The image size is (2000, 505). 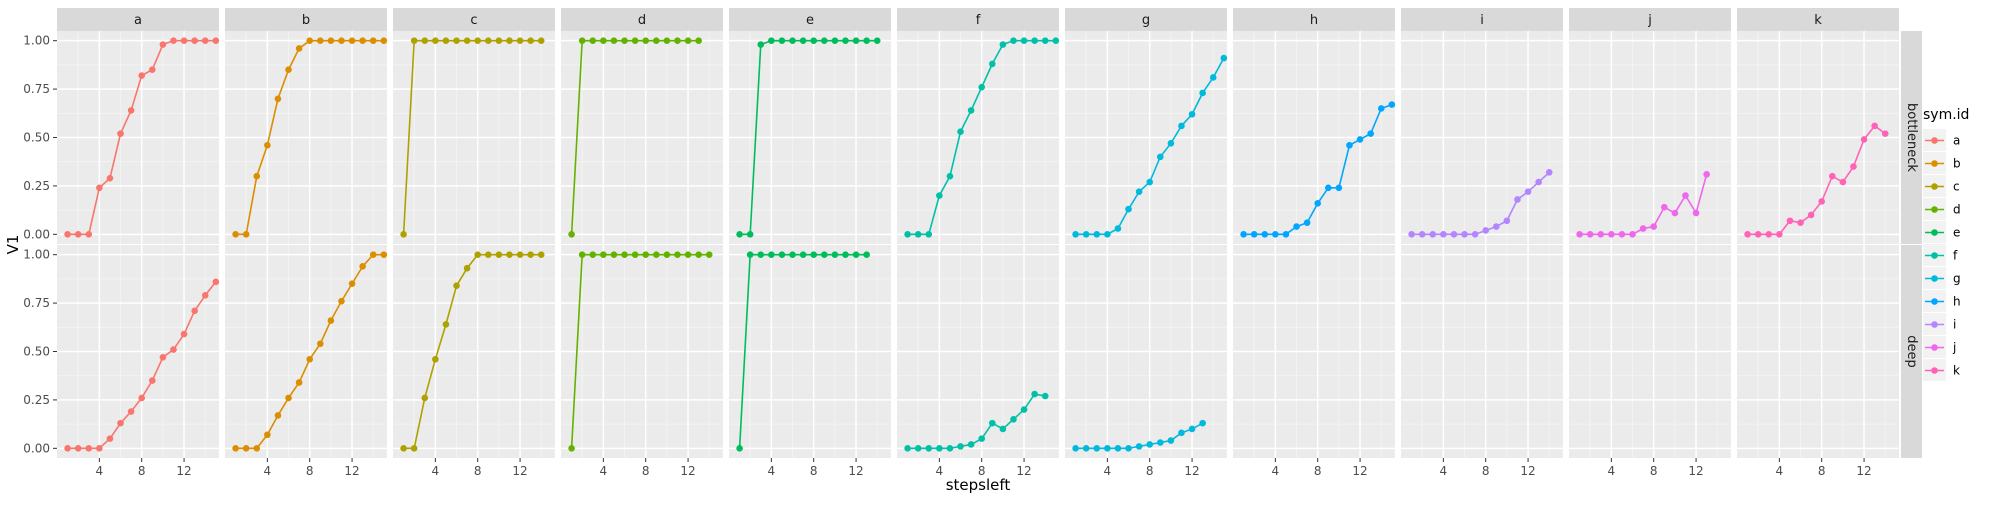 What do you see at coordinates (36, 303) in the screenshot?
I see `y-tick-label: 0.75` at bounding box center [36, 303].